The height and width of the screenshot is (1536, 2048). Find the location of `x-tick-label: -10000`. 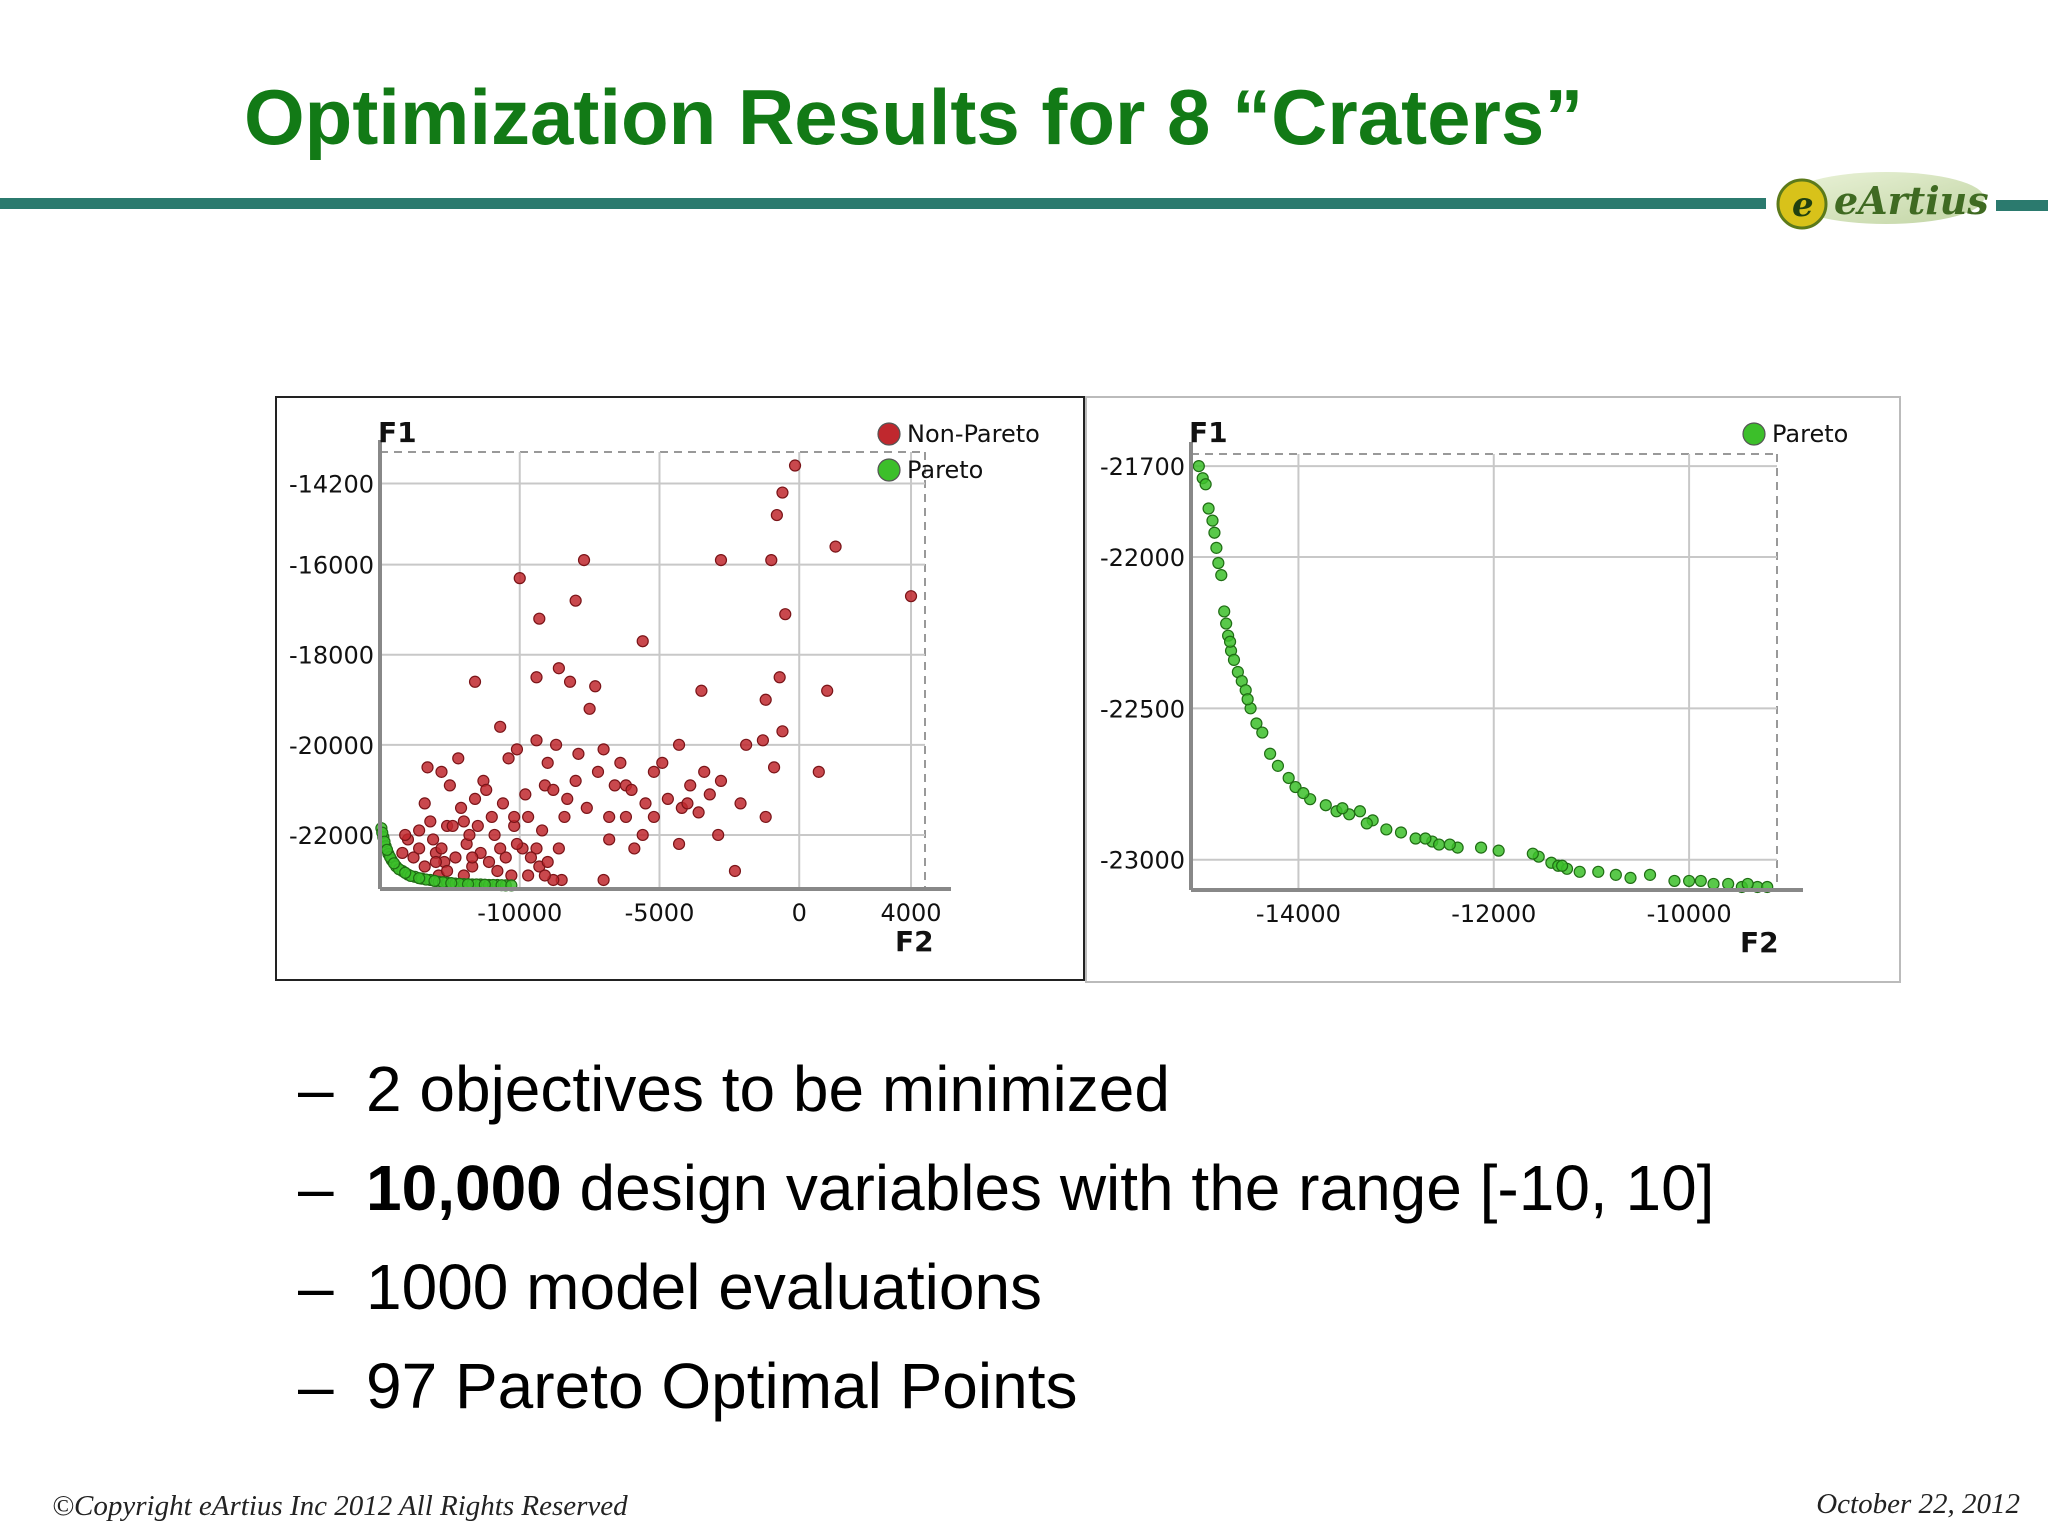

x-tick-label: -10000 is located at coordinates (519, 913).